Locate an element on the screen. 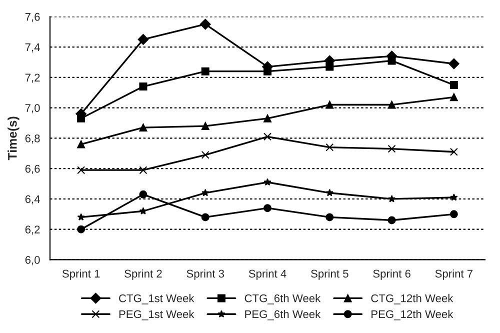 The image size is (500, 333). y-tick-label: 6,0 is located at coordinates (32, 261).